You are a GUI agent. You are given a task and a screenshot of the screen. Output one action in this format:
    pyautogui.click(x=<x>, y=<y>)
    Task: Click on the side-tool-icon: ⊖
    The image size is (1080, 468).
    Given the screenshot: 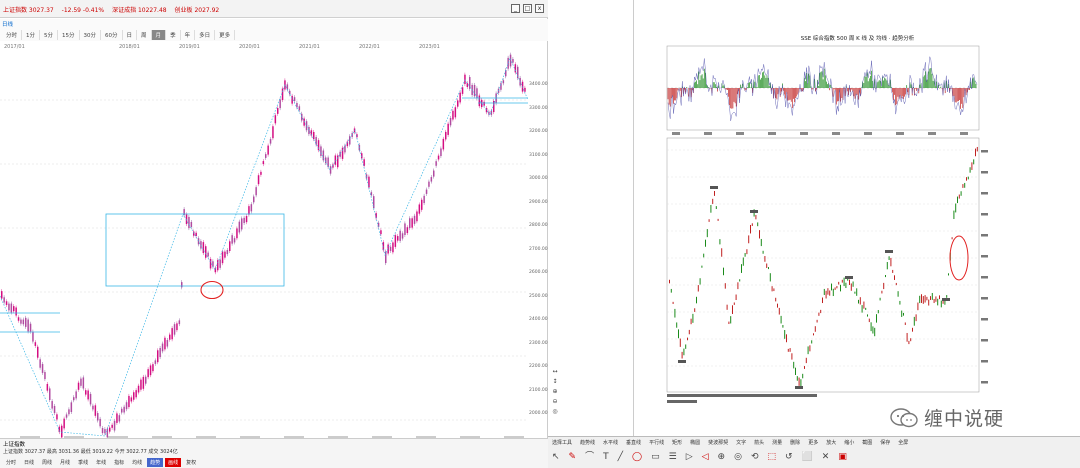 What is the action you would take?
    pyautogui.click(x=555, y=401)
    